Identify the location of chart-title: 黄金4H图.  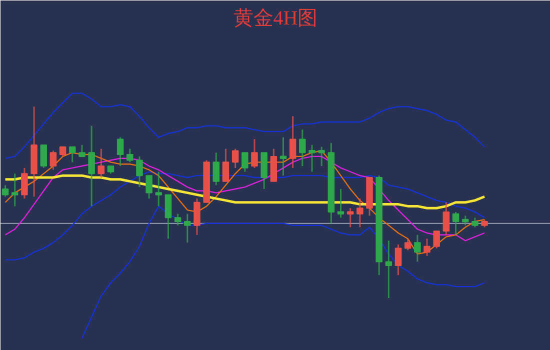
(275, 19).